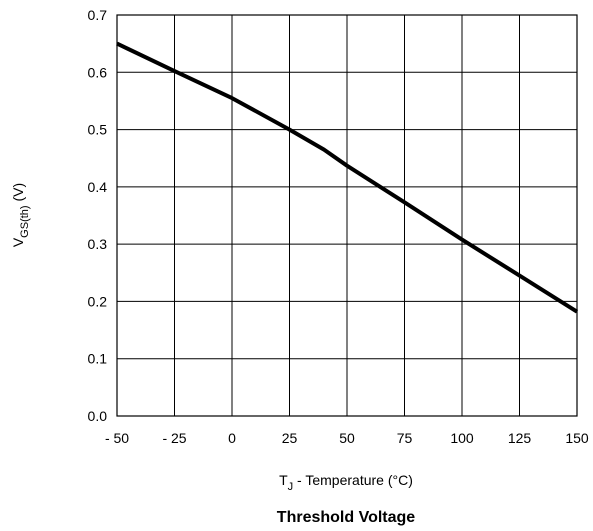 The image size is (593, 531). I want to click on y-tick-label: 0.1, so click(98, 359).